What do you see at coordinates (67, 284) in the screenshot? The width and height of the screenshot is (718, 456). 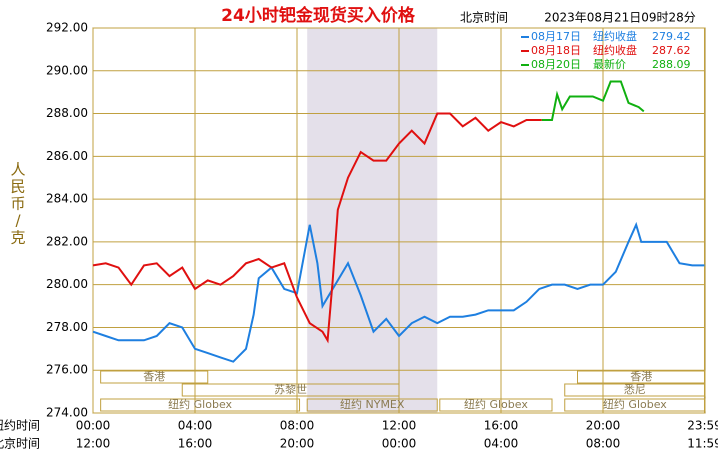 I see `y-tick-label: 280.00` at bounding box center [67, 284].